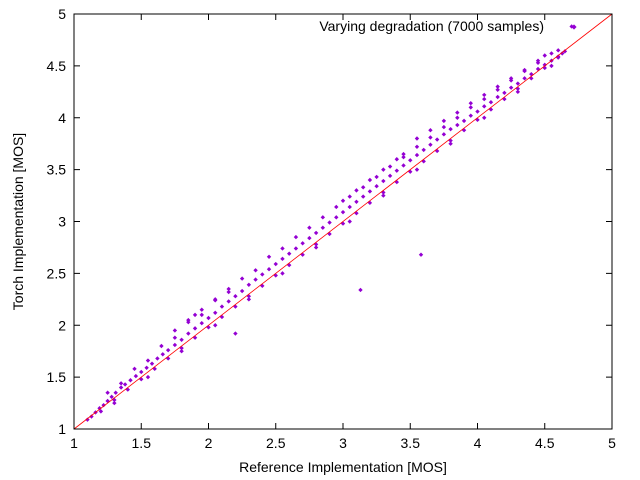 The height and width of the screenshot is (480, 640). What do you see at coordinates (62, 325) in the screenshot?
I see `y-tick-label: 2` at bounding box center [62, 325].